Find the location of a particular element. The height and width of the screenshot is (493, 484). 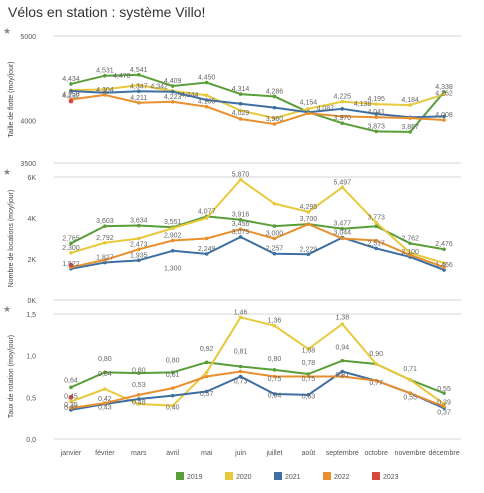

series-line-2021 is located at coordinates (257, 253).